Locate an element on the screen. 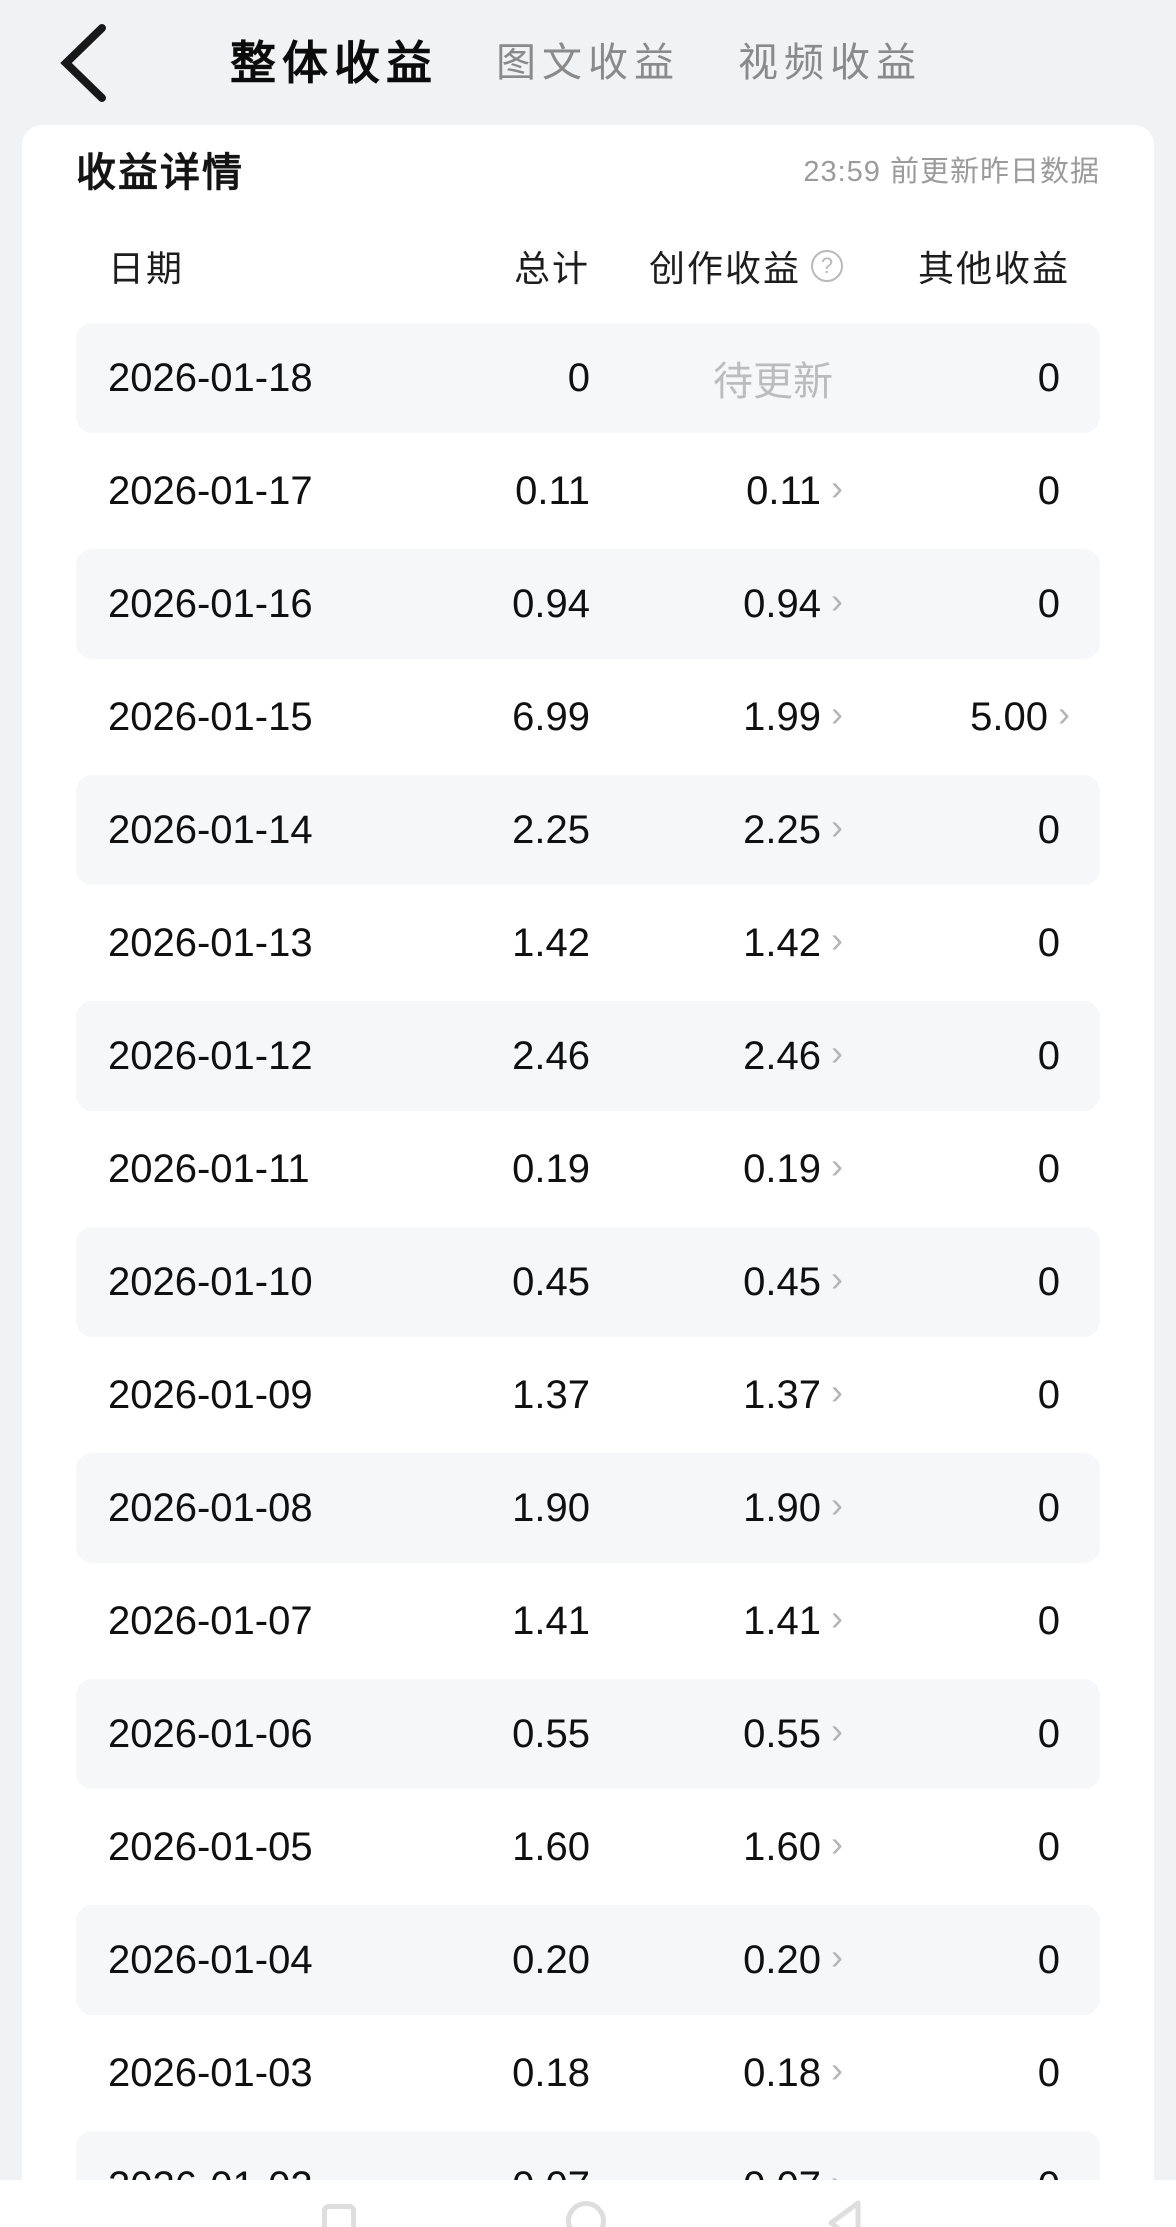 This screenshot has width=1176, height=2227. android-nav-bar is located at coordinates (588, 2203).